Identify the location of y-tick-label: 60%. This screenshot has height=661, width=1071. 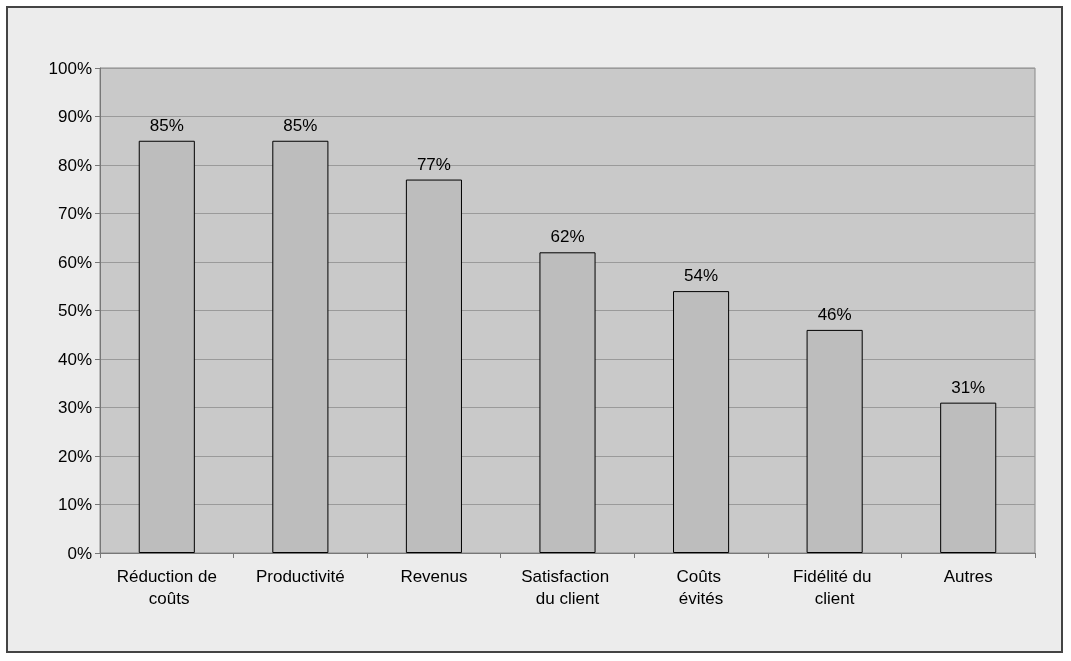
(74, 262).